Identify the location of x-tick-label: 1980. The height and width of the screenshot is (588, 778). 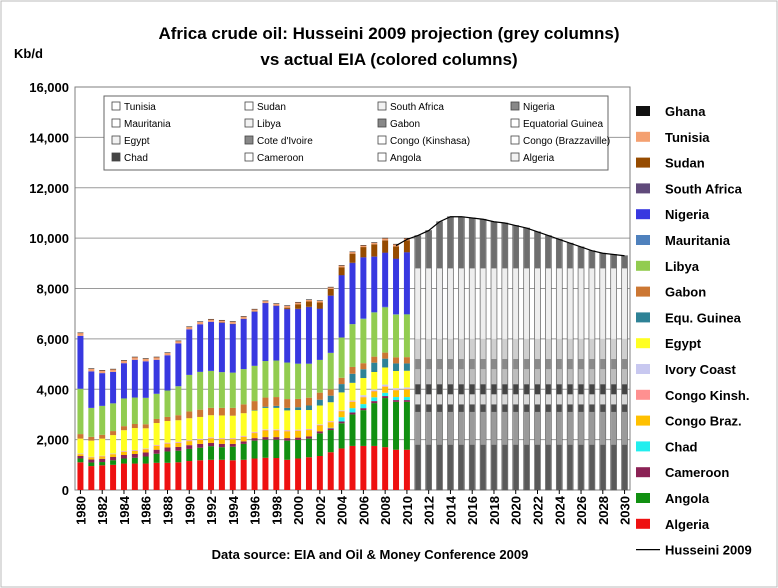
(80, 510).